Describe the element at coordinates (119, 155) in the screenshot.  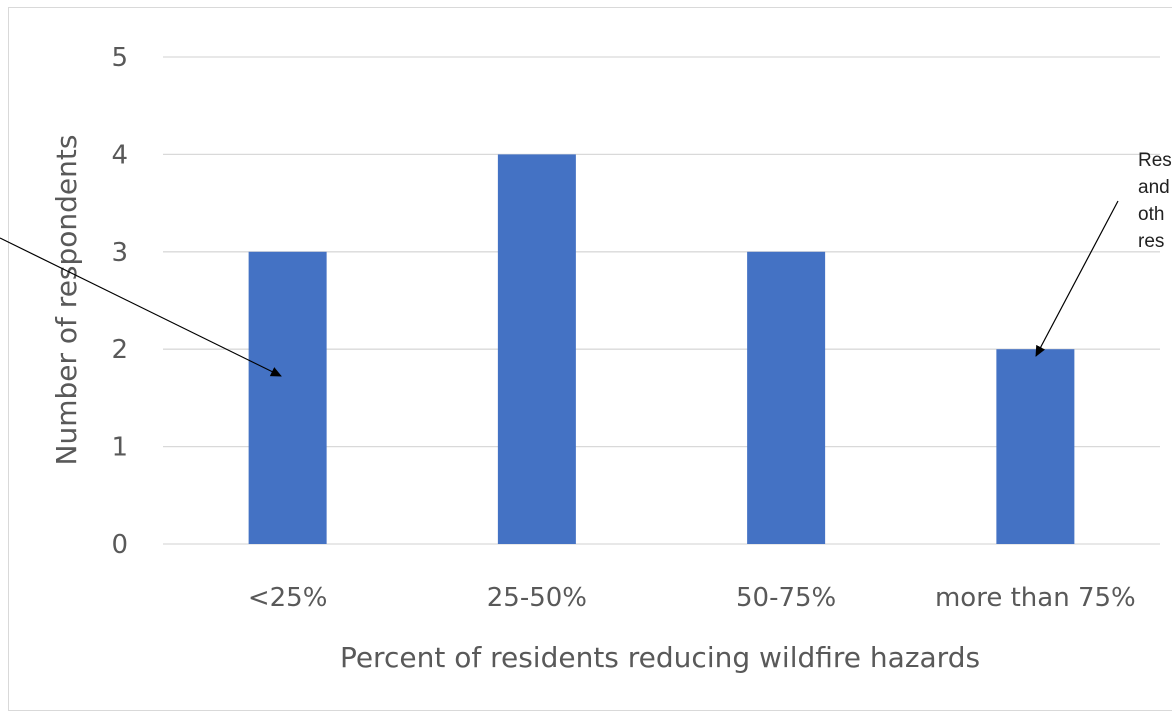
I see `y-tick-label: 4` at that location.